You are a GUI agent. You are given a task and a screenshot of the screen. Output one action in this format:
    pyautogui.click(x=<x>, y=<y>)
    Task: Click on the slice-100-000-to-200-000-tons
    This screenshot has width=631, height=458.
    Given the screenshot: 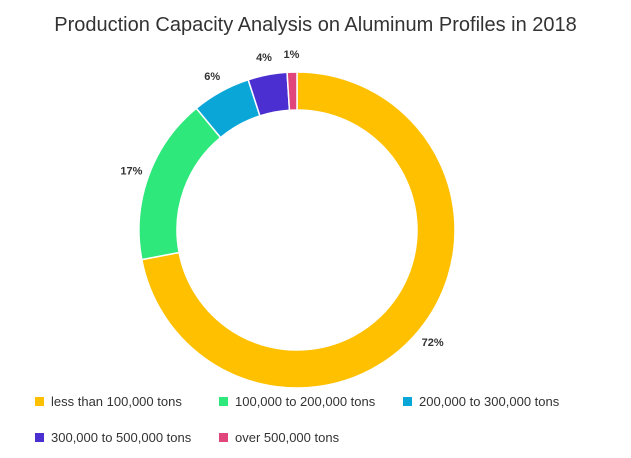 What is the action you would take?
    pyautogui.click(x=180, y=184)
    